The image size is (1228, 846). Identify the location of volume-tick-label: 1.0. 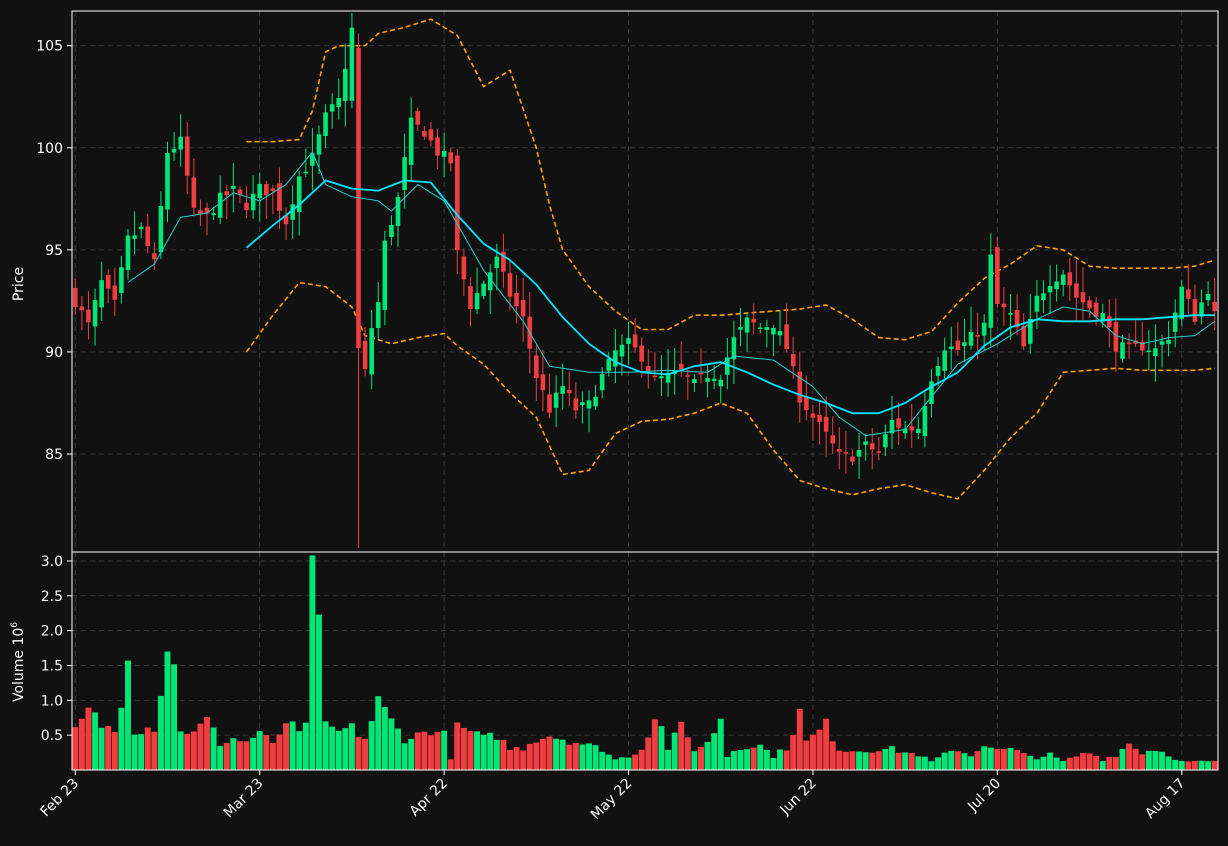
(52, 701).